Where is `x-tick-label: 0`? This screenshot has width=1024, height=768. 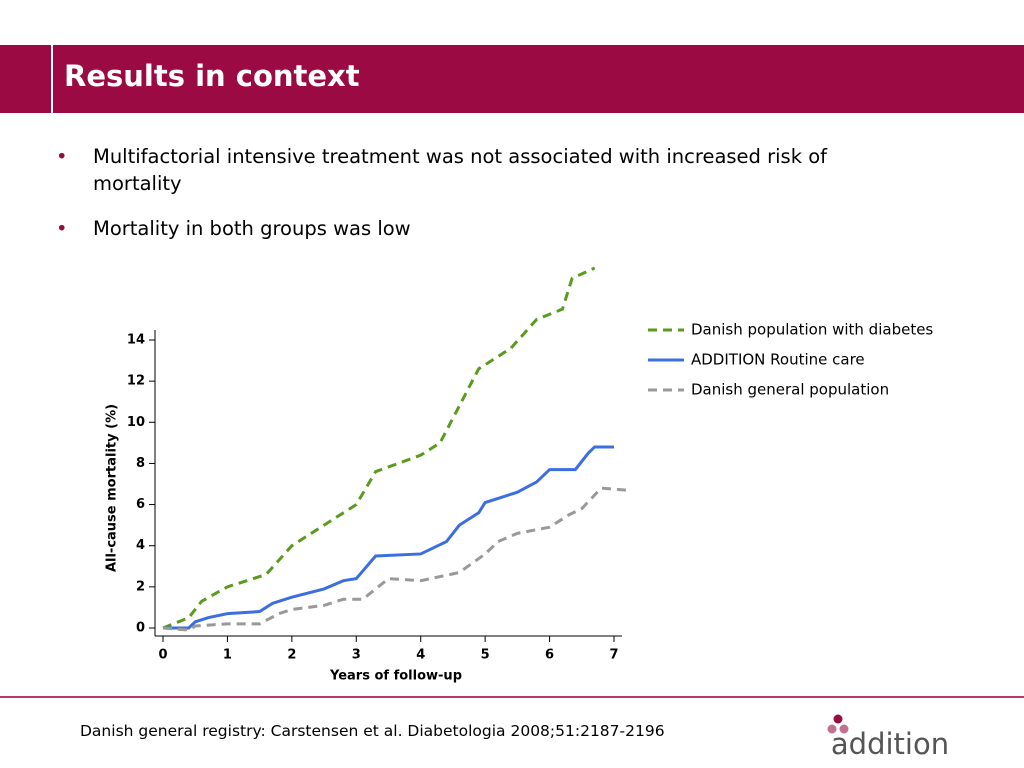
x-tick-label: 0 is located at coordinates (162, 655).